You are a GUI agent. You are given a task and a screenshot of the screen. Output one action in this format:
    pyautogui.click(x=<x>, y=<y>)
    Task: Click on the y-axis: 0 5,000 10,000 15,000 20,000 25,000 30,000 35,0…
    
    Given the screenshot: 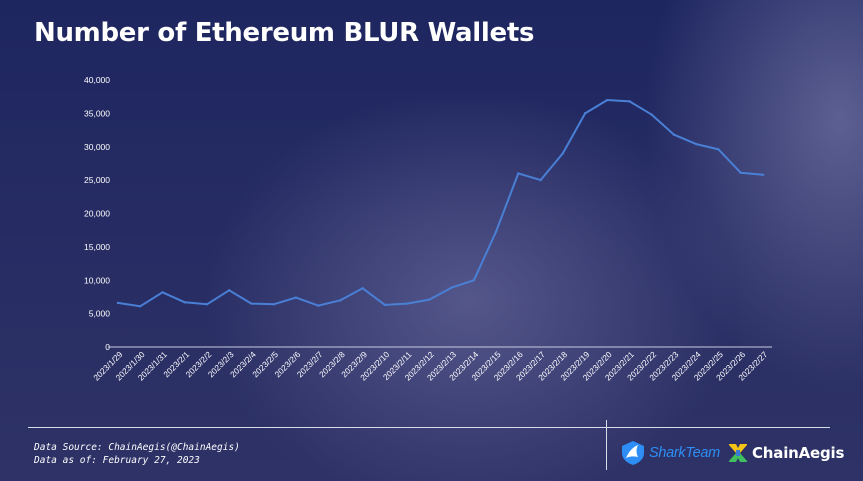 What is the action you would take?
    pyautogui.click(x=97, y=213)
    